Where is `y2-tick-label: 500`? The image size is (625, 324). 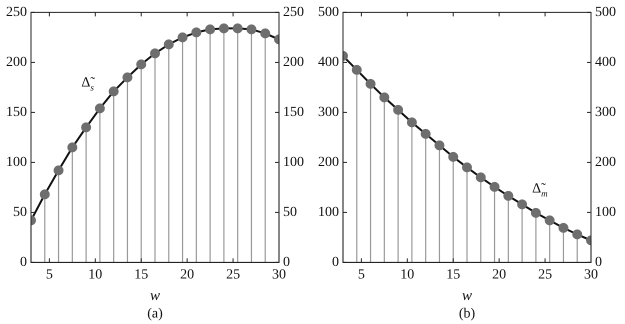 y2-tick-label: 500 is located at coordinates (605, 12).